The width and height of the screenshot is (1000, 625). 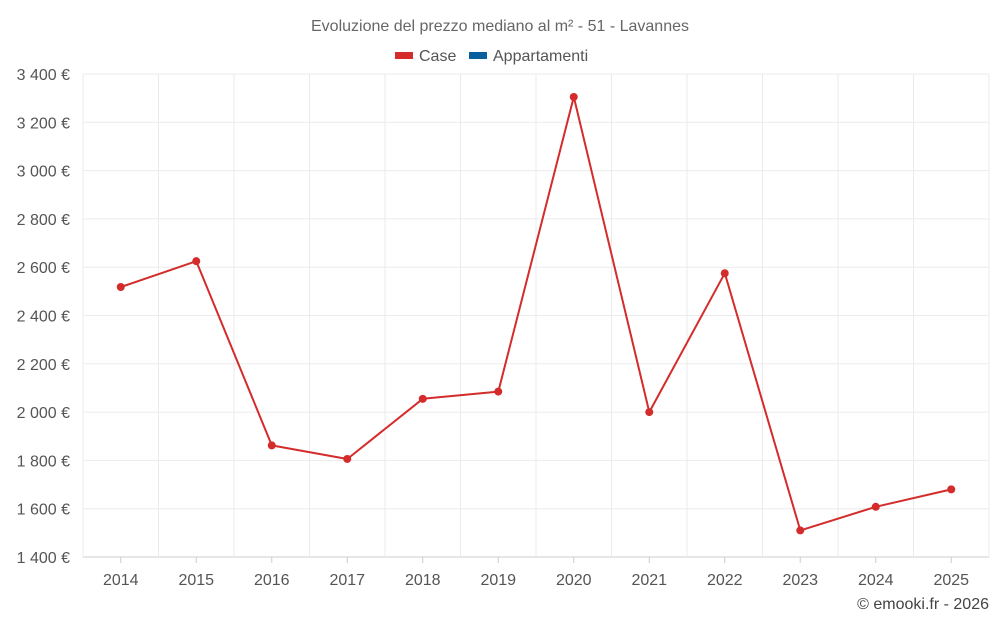 I want to click on y-tick-label: 2 200 €, so click(x=43, y=365).